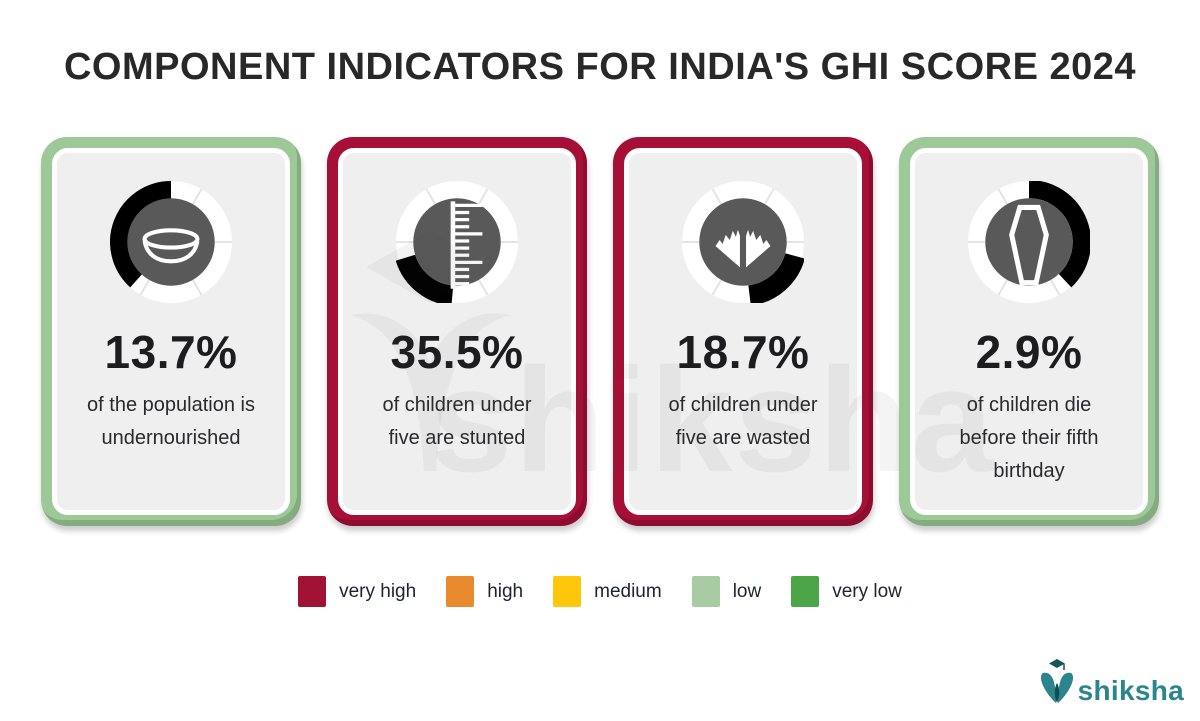 The height and width of the screenshot is (721, 1200). Describe the element at coordinates (747, 591) in the screenshot. I see `legend-label: low` at that location.